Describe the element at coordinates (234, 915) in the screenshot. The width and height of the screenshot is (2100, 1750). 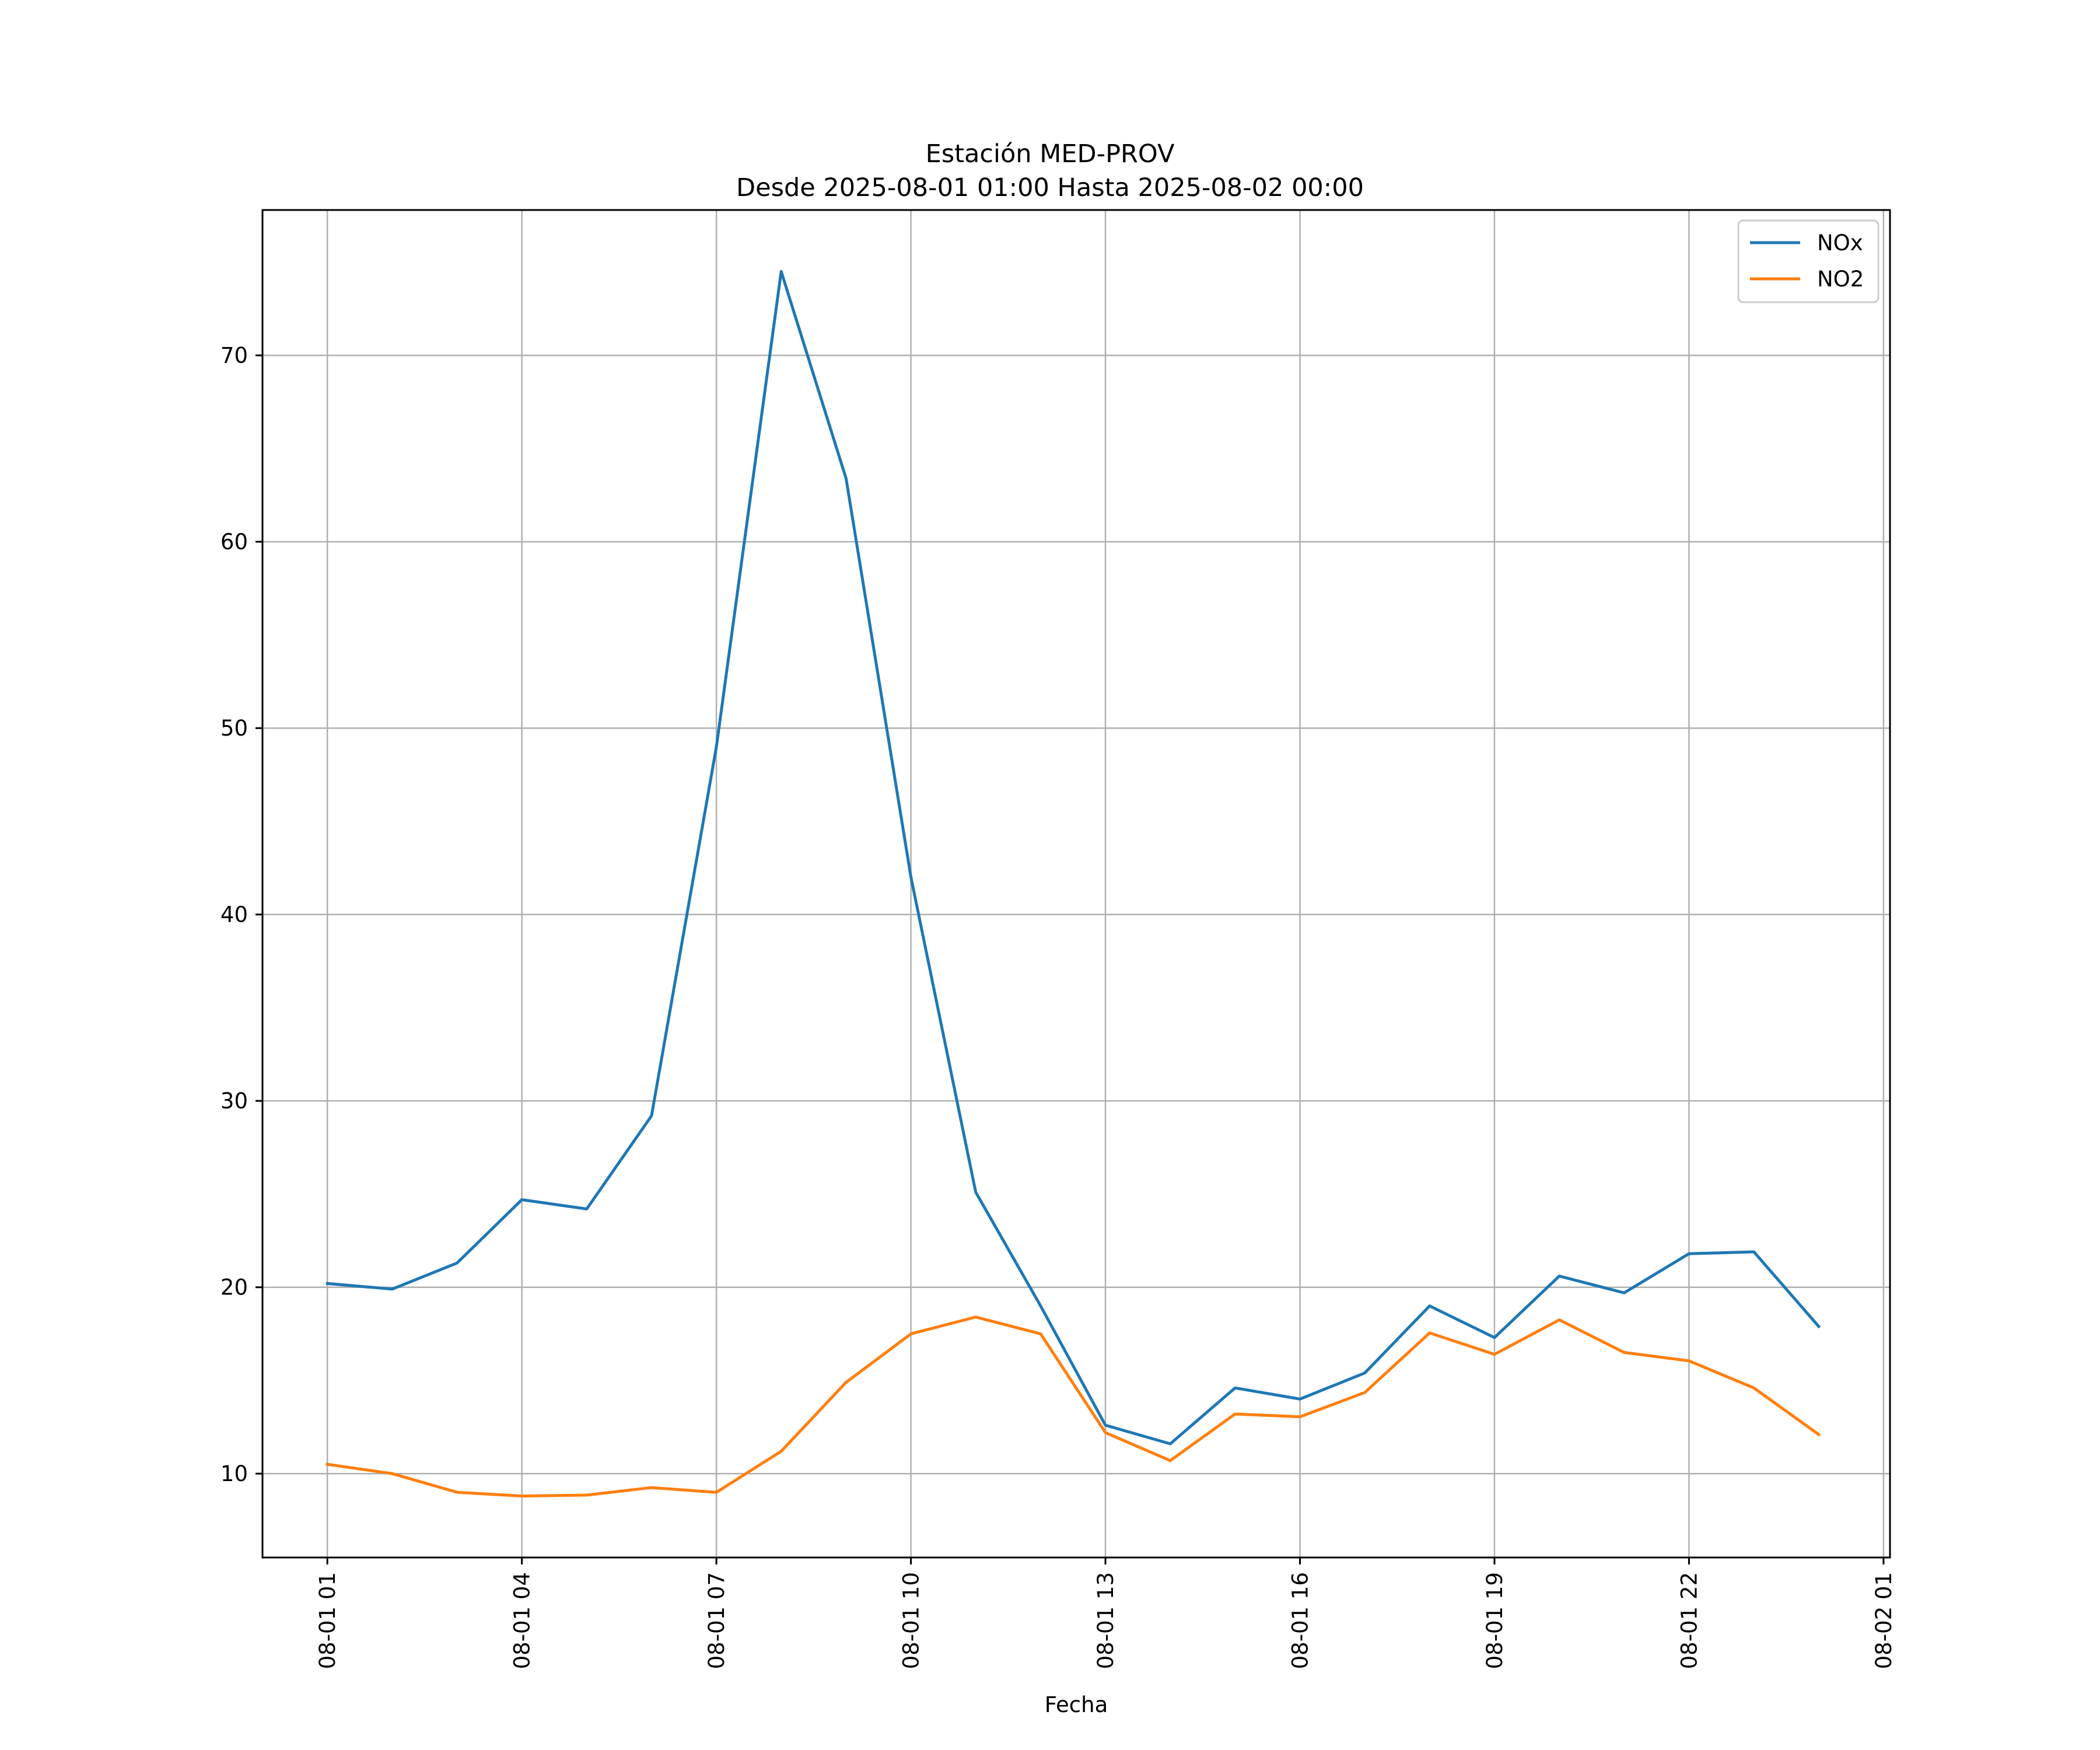
I see `y-tick-label: 40` at that location.